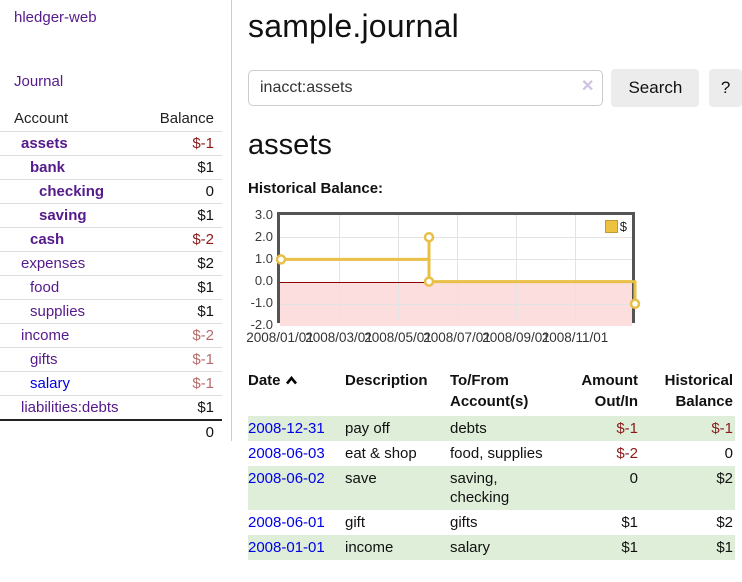 This screenshot has width=742, height=582. I want to click on accounts-header-balance: Balance, so click(186, 119).